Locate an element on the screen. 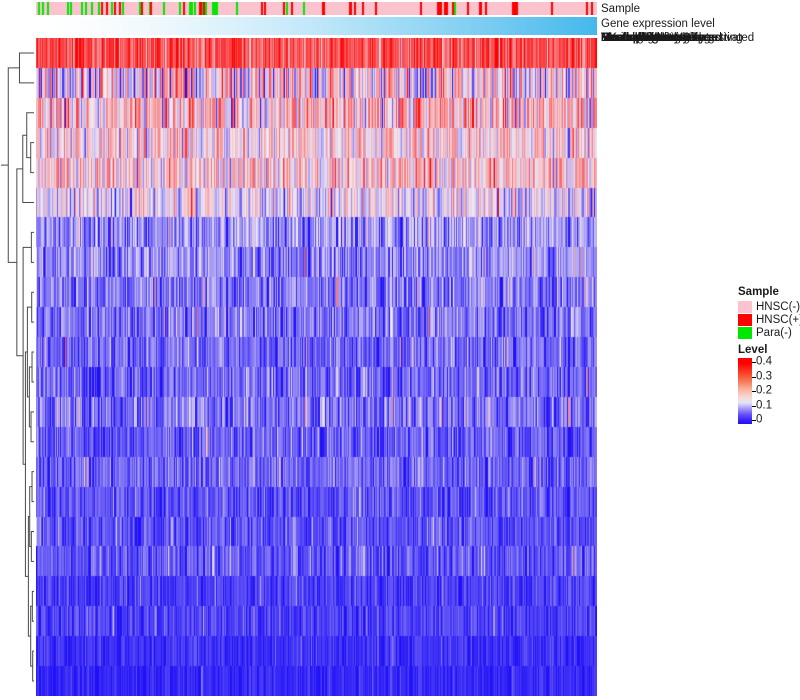 The width and height of the screenshot is (800, 700). row-label: Macrophages M1 is located at coordinates (645, 38).